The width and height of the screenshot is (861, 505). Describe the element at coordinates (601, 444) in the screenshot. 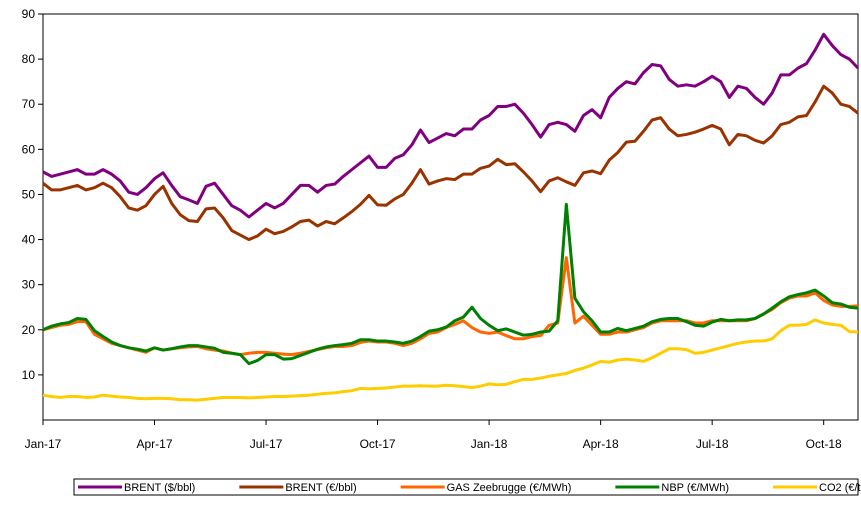

I see `x-tick-label: Apr-18` at that location.